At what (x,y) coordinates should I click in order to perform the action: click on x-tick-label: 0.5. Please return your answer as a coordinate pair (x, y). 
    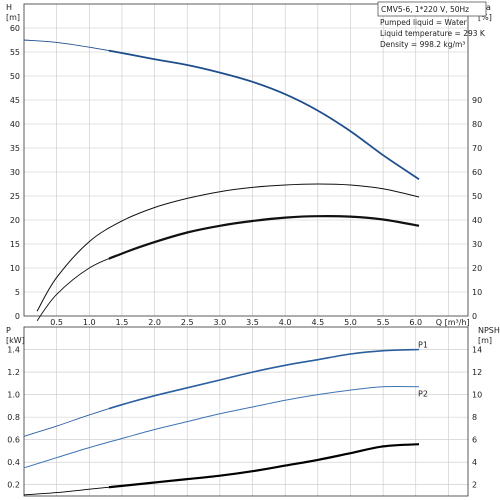
    Looking at the image, I should click on (56, 322).